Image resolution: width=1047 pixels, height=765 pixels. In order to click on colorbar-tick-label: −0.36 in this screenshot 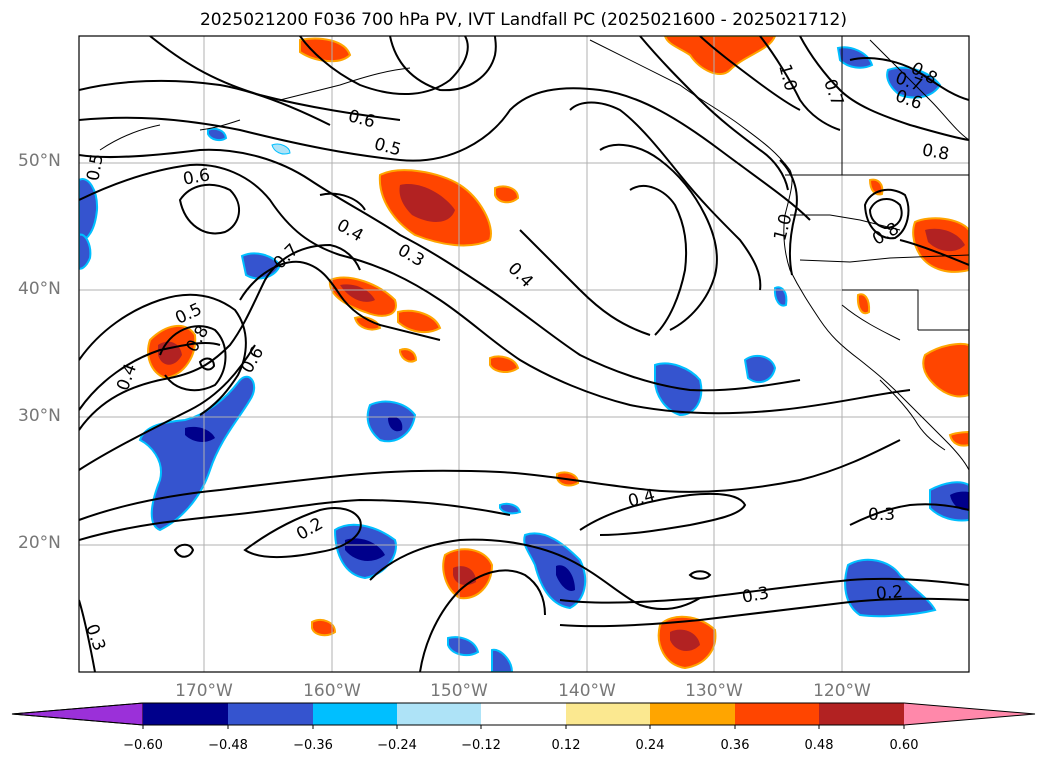, I will do `click(313, 745)`.